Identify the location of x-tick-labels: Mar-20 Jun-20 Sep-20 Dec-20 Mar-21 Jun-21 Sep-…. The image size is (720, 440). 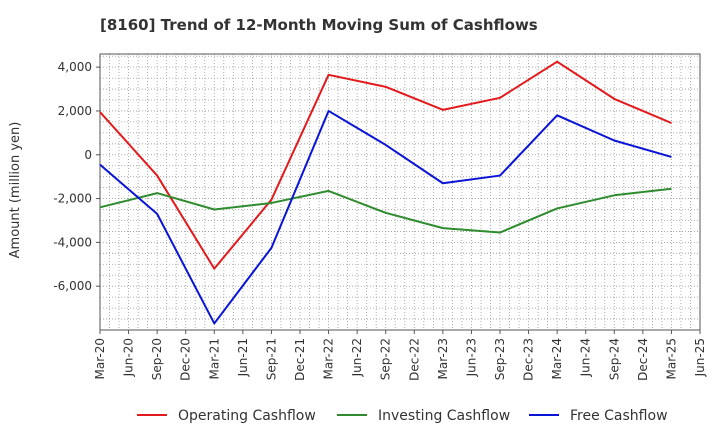
(400, 355).